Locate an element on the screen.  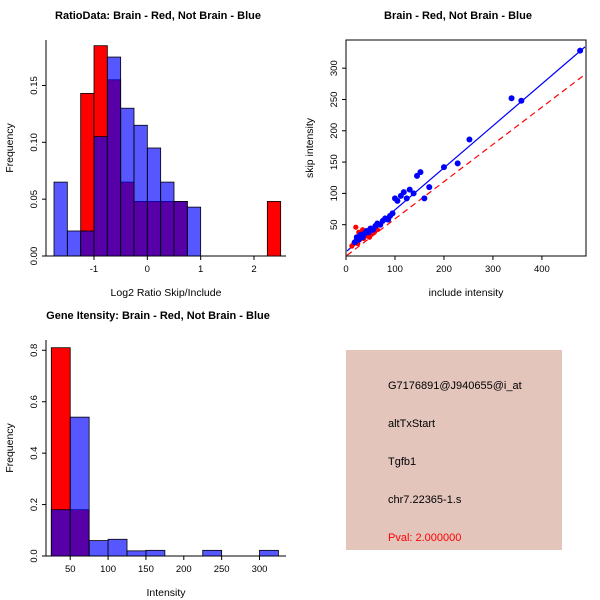
brain-fit-line is located at coordinates (466, 164).